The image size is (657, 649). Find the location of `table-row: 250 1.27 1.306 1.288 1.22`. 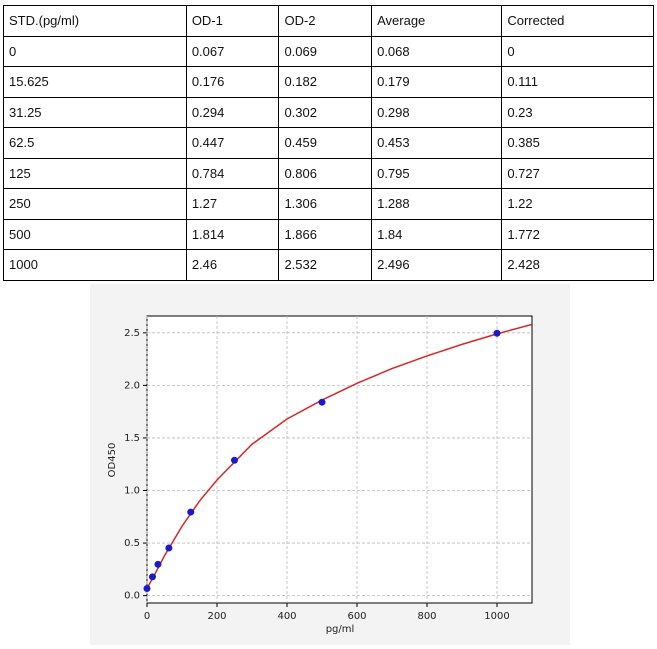

table-row: 250 1.27 1.306 1.288 1.22 is located at coordinates (328, 204).